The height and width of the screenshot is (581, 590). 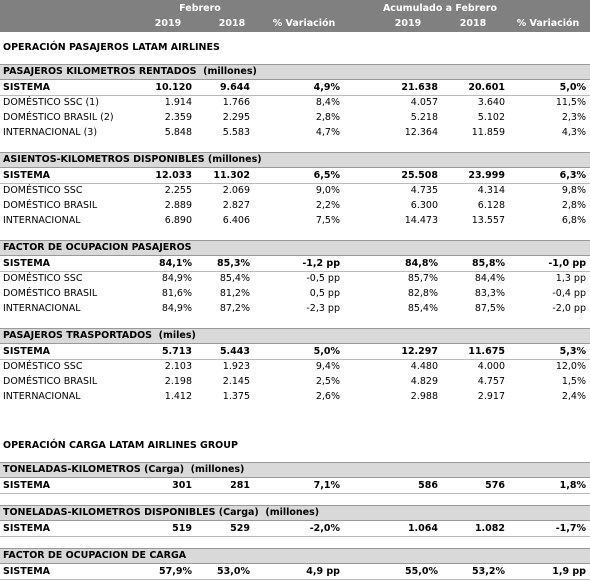 What do you see at coordinates (234, 351) in the screenshot?
I see `cell-value: 5.443` at bounding box center [234, 351].